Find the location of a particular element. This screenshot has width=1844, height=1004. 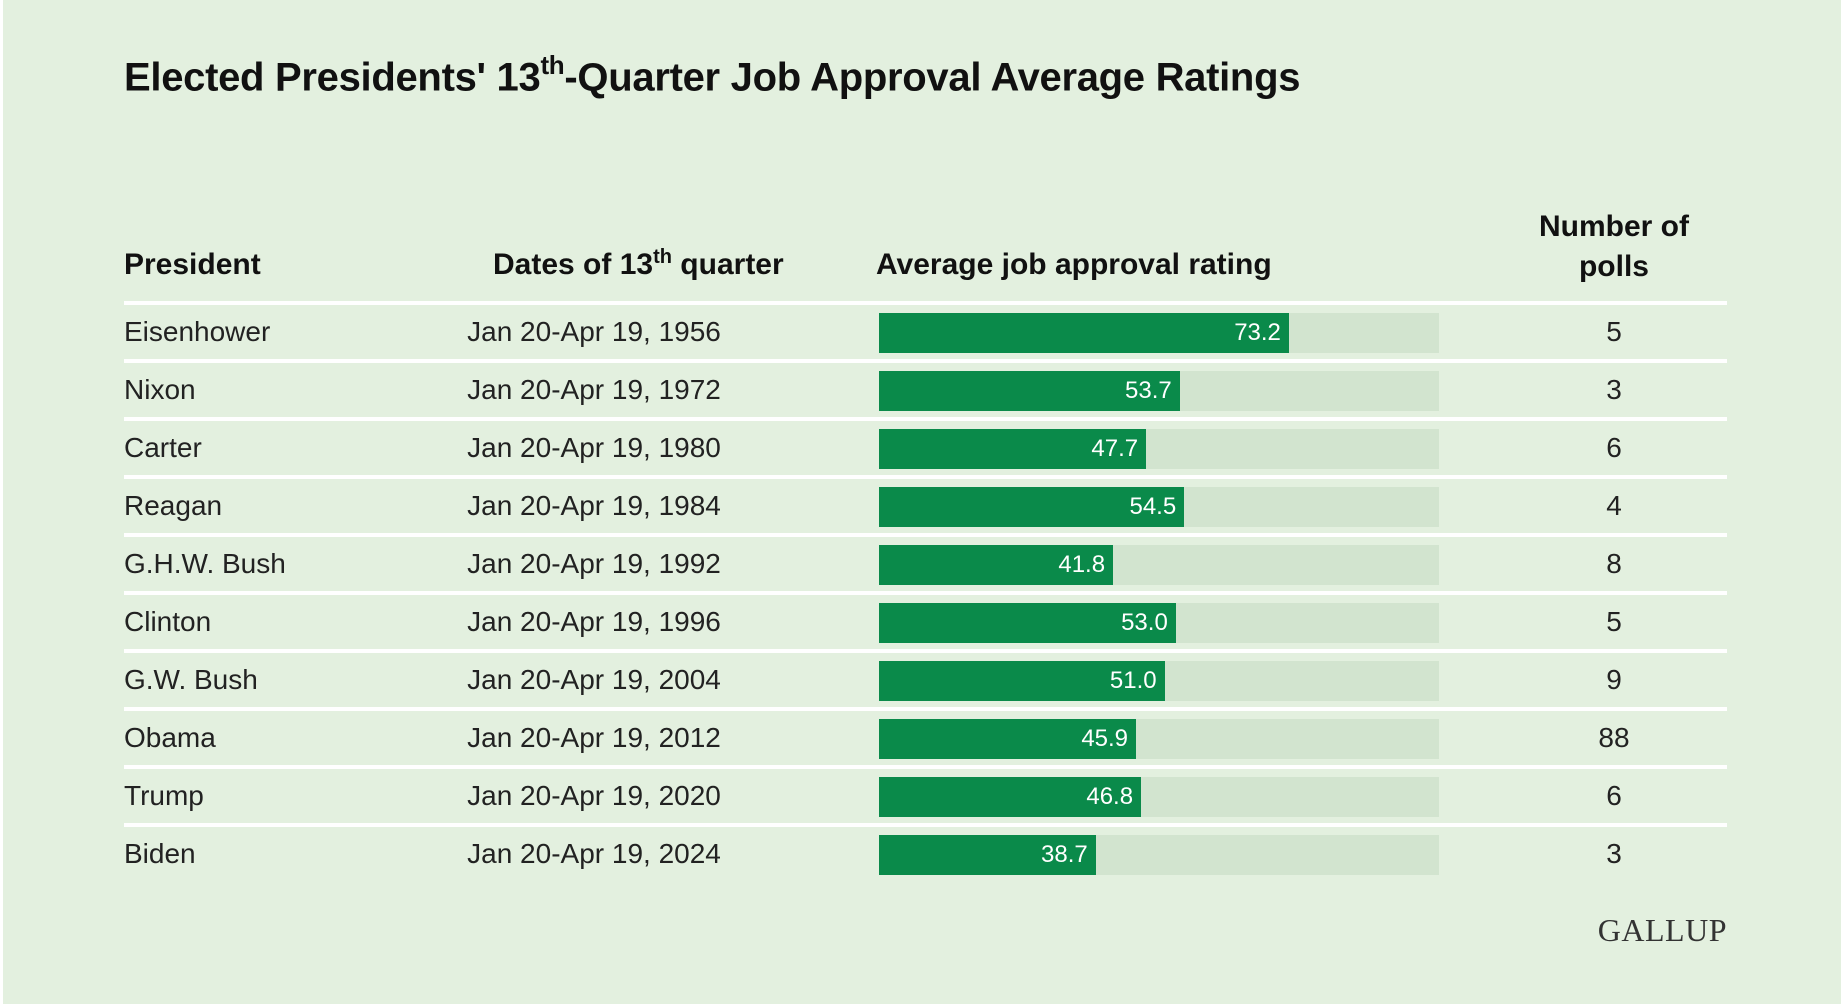

bar-value-label: 51.0 is located at coordinates (1133, 680).